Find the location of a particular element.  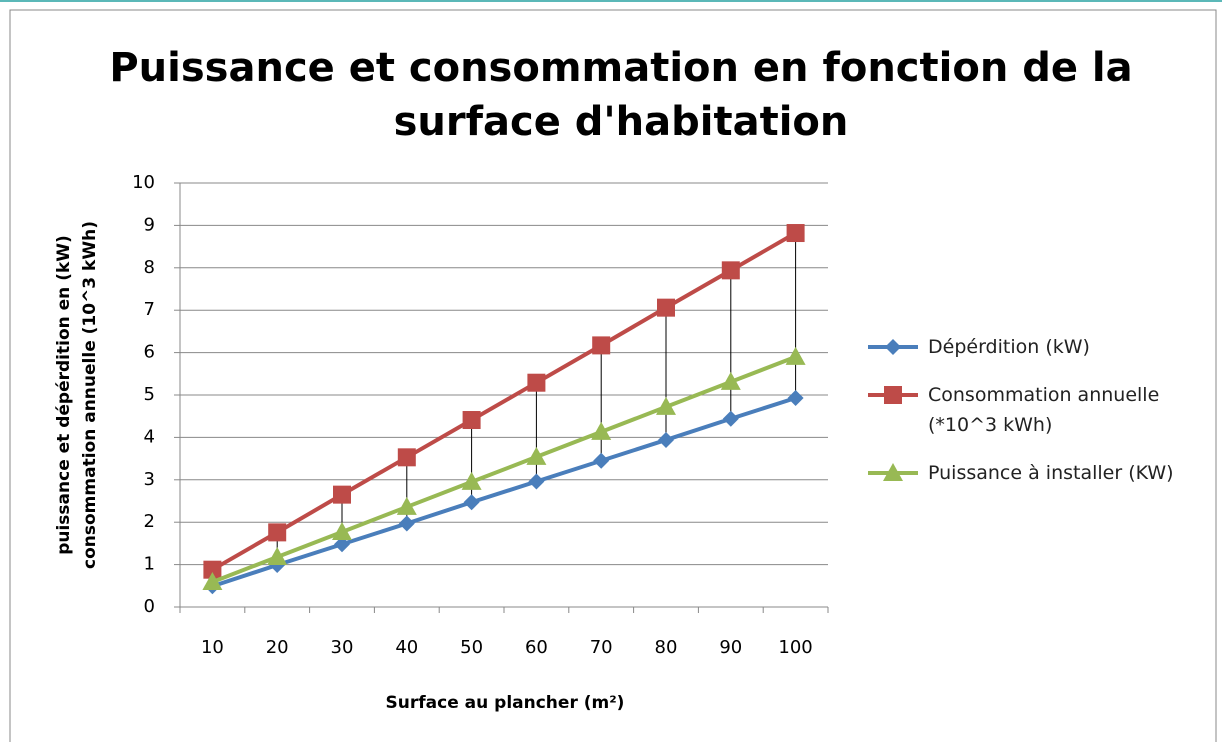

x-tick-label: 10 is located at coordinates (212, 647).